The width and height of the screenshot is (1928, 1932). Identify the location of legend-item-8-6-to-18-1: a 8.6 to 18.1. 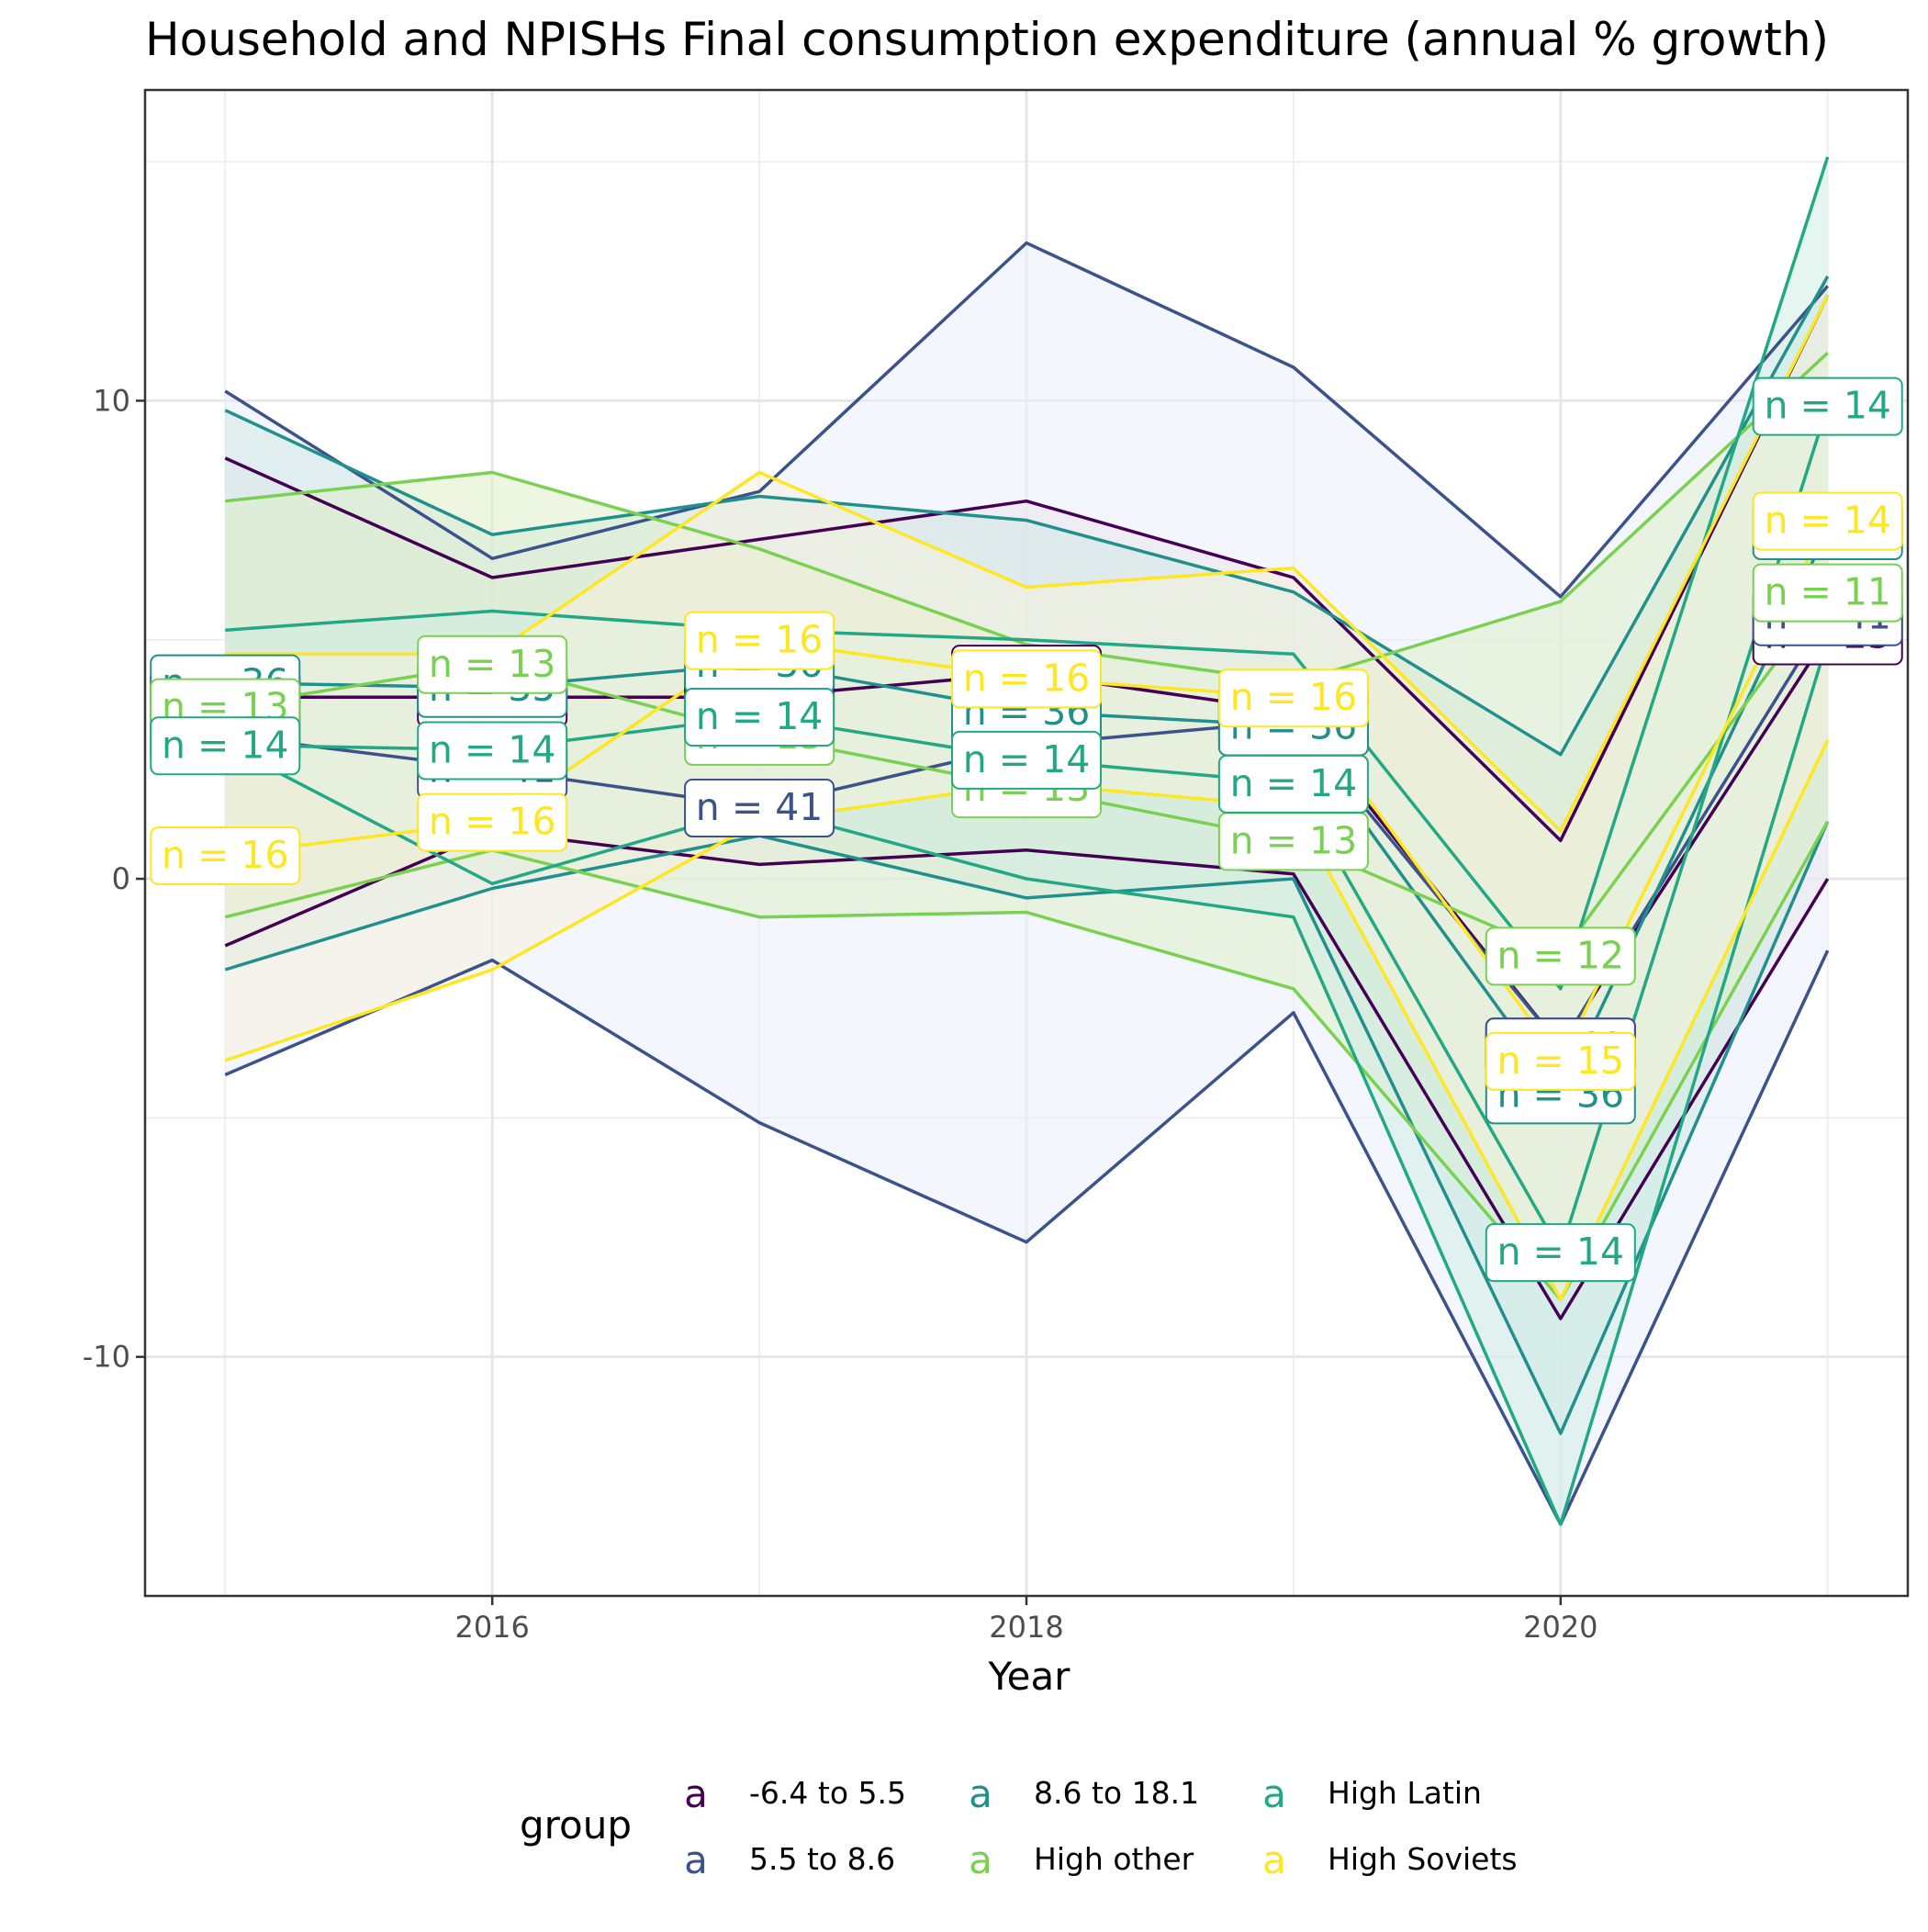
(1084, 1793).